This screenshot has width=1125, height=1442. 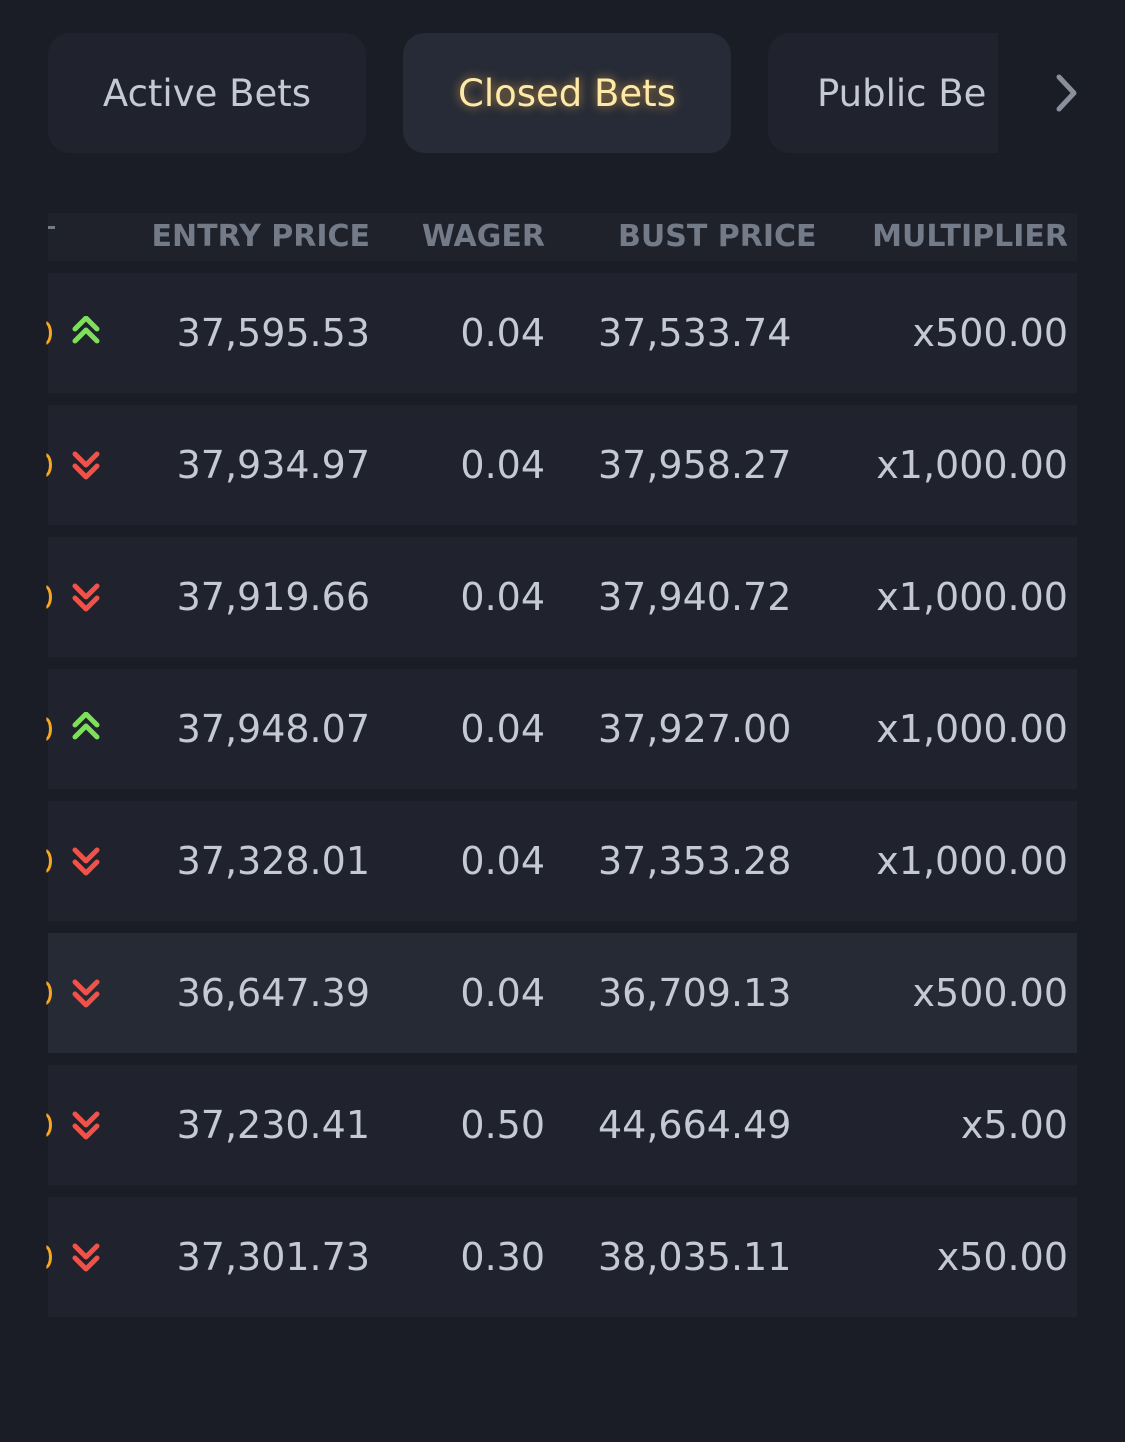 I want to click on table-cell: 37,934.97, so click(x=273, y=465).